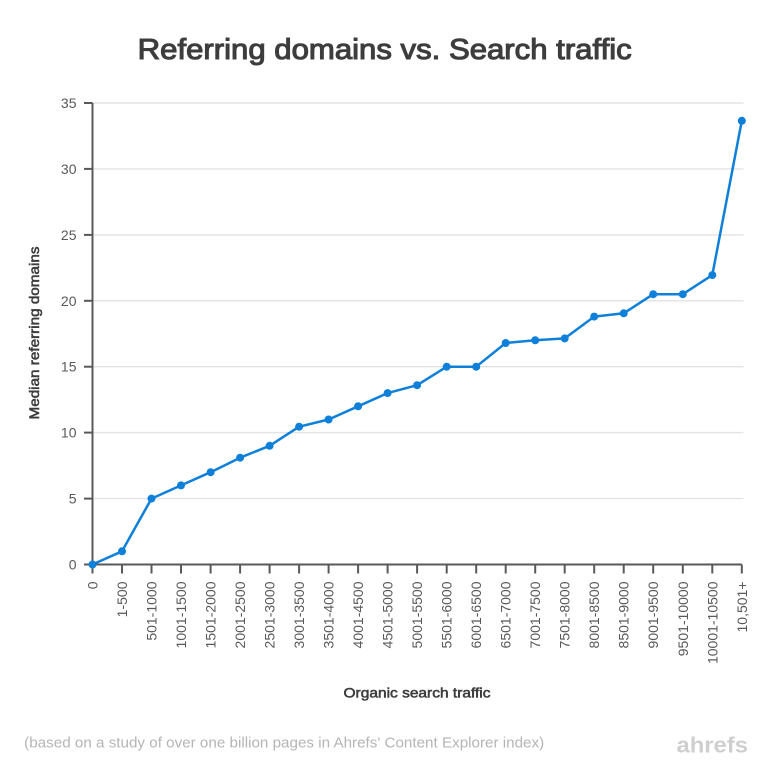  I want to click on svg-text: 10, so click(69, 433).